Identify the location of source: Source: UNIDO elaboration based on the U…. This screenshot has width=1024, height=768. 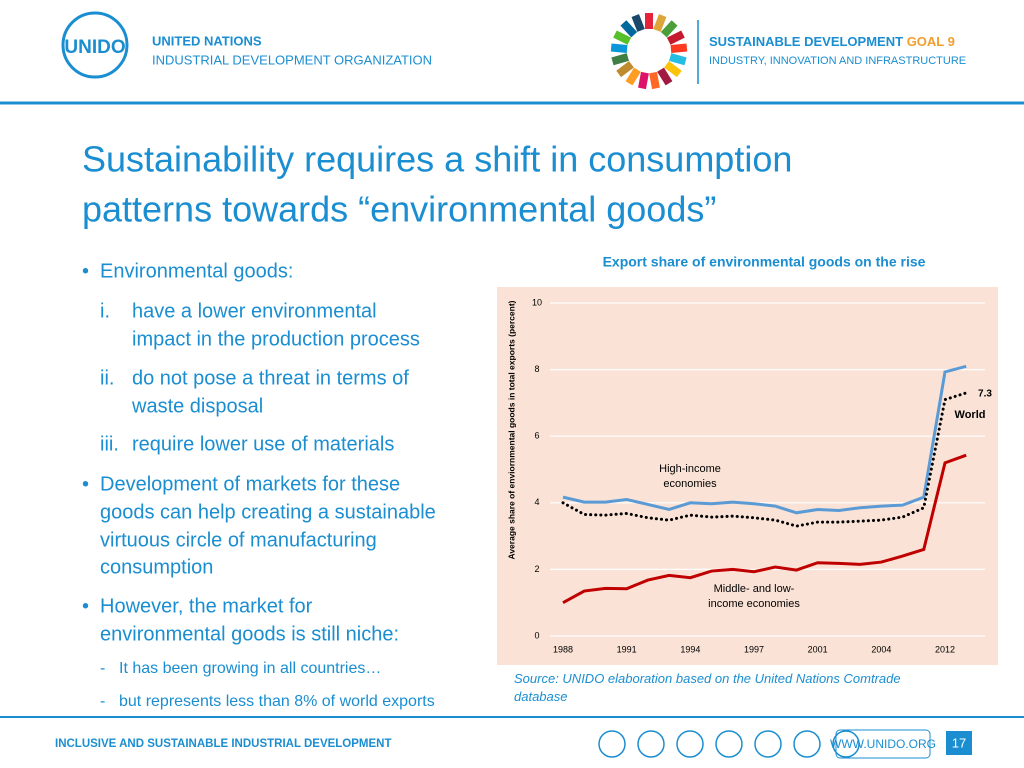
(707, 687).